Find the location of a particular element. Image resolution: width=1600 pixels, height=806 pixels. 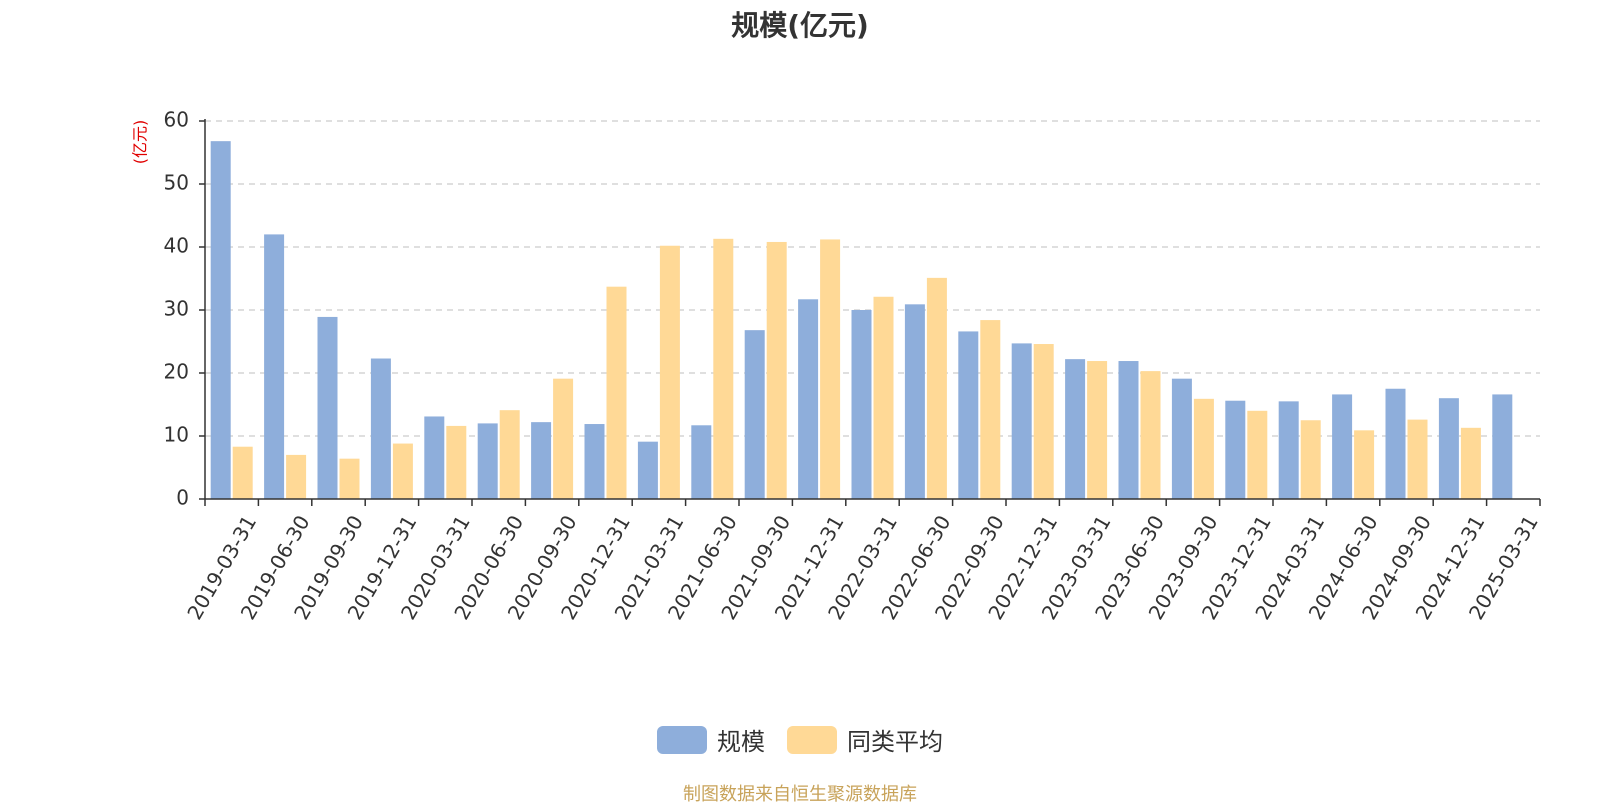

y-tick-label: 60 is located at coordinates (176, 120).